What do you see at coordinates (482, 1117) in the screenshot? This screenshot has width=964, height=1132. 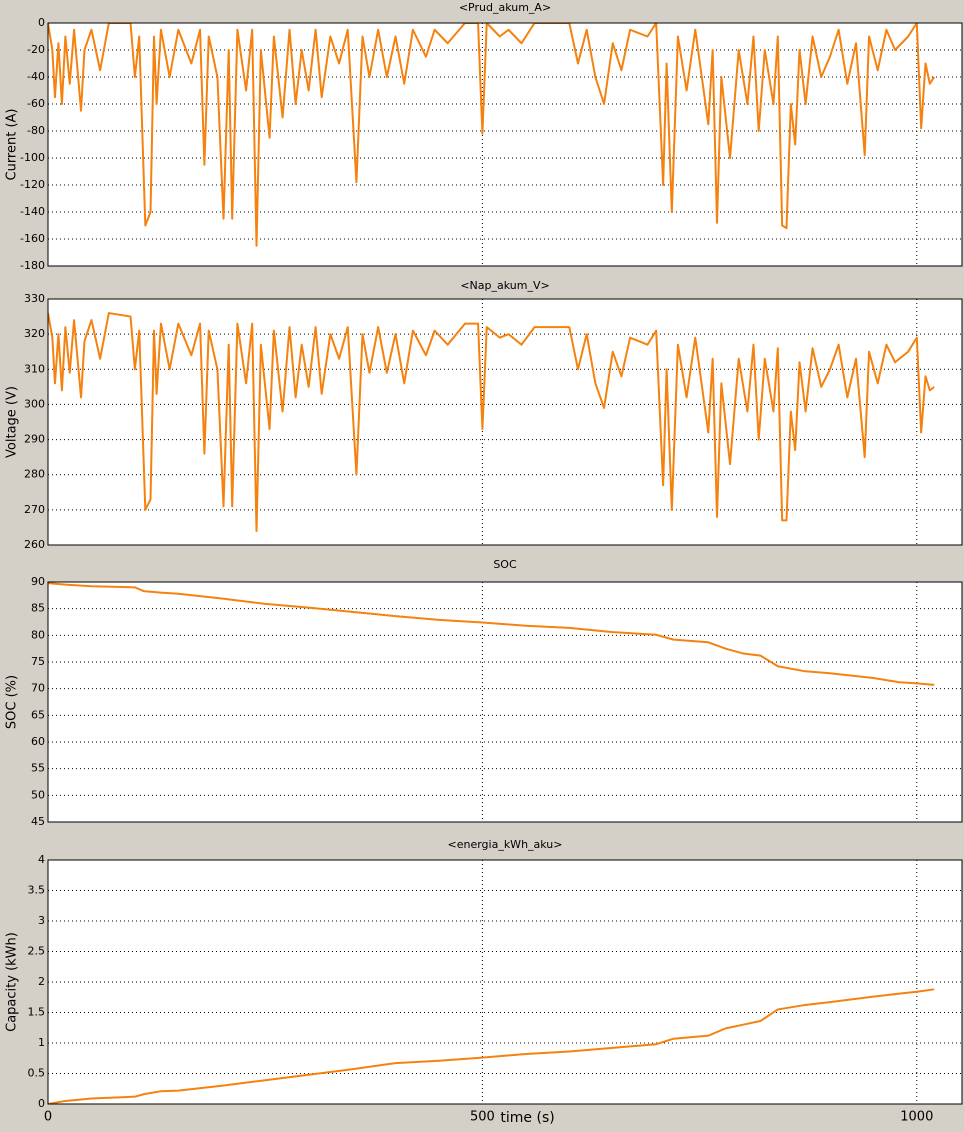 I see `x-tick-label: 500` at bounding box center [482, 1117].